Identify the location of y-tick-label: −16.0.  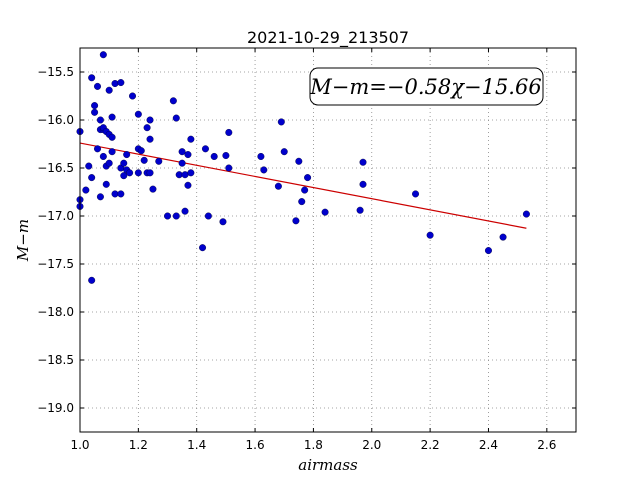
(55, 120).